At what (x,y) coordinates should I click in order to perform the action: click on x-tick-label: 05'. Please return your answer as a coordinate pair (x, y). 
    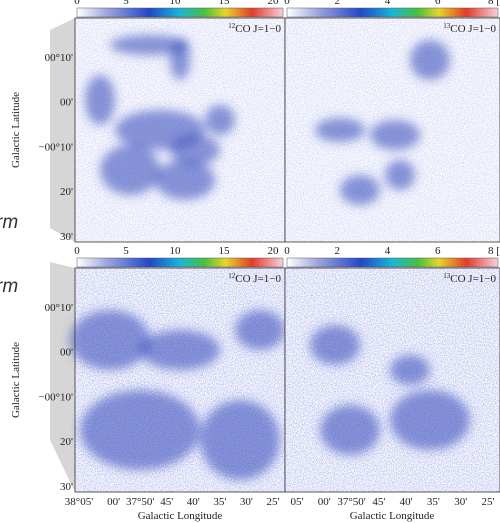
    Looking at the image, I should click on (297, 502).